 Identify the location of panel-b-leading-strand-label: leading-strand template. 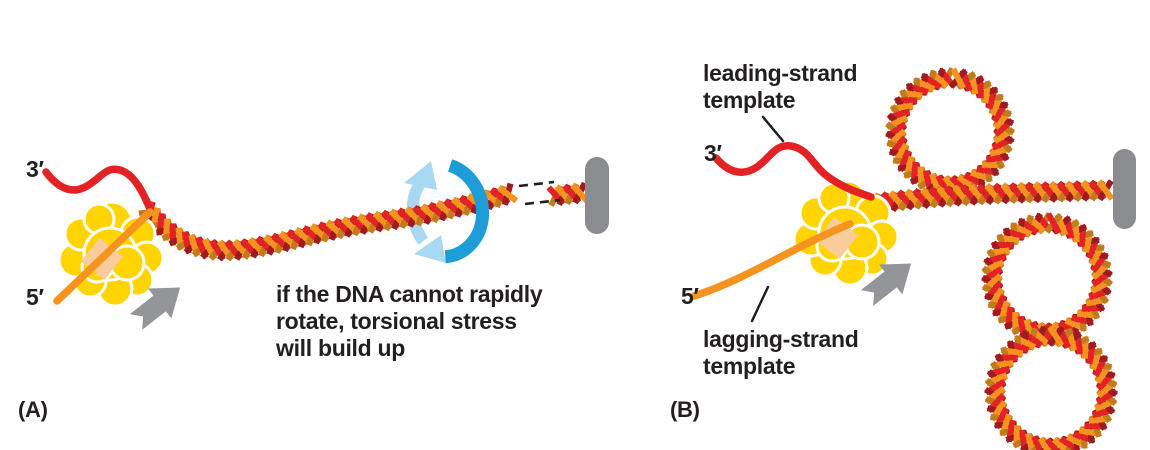
(780, 86).